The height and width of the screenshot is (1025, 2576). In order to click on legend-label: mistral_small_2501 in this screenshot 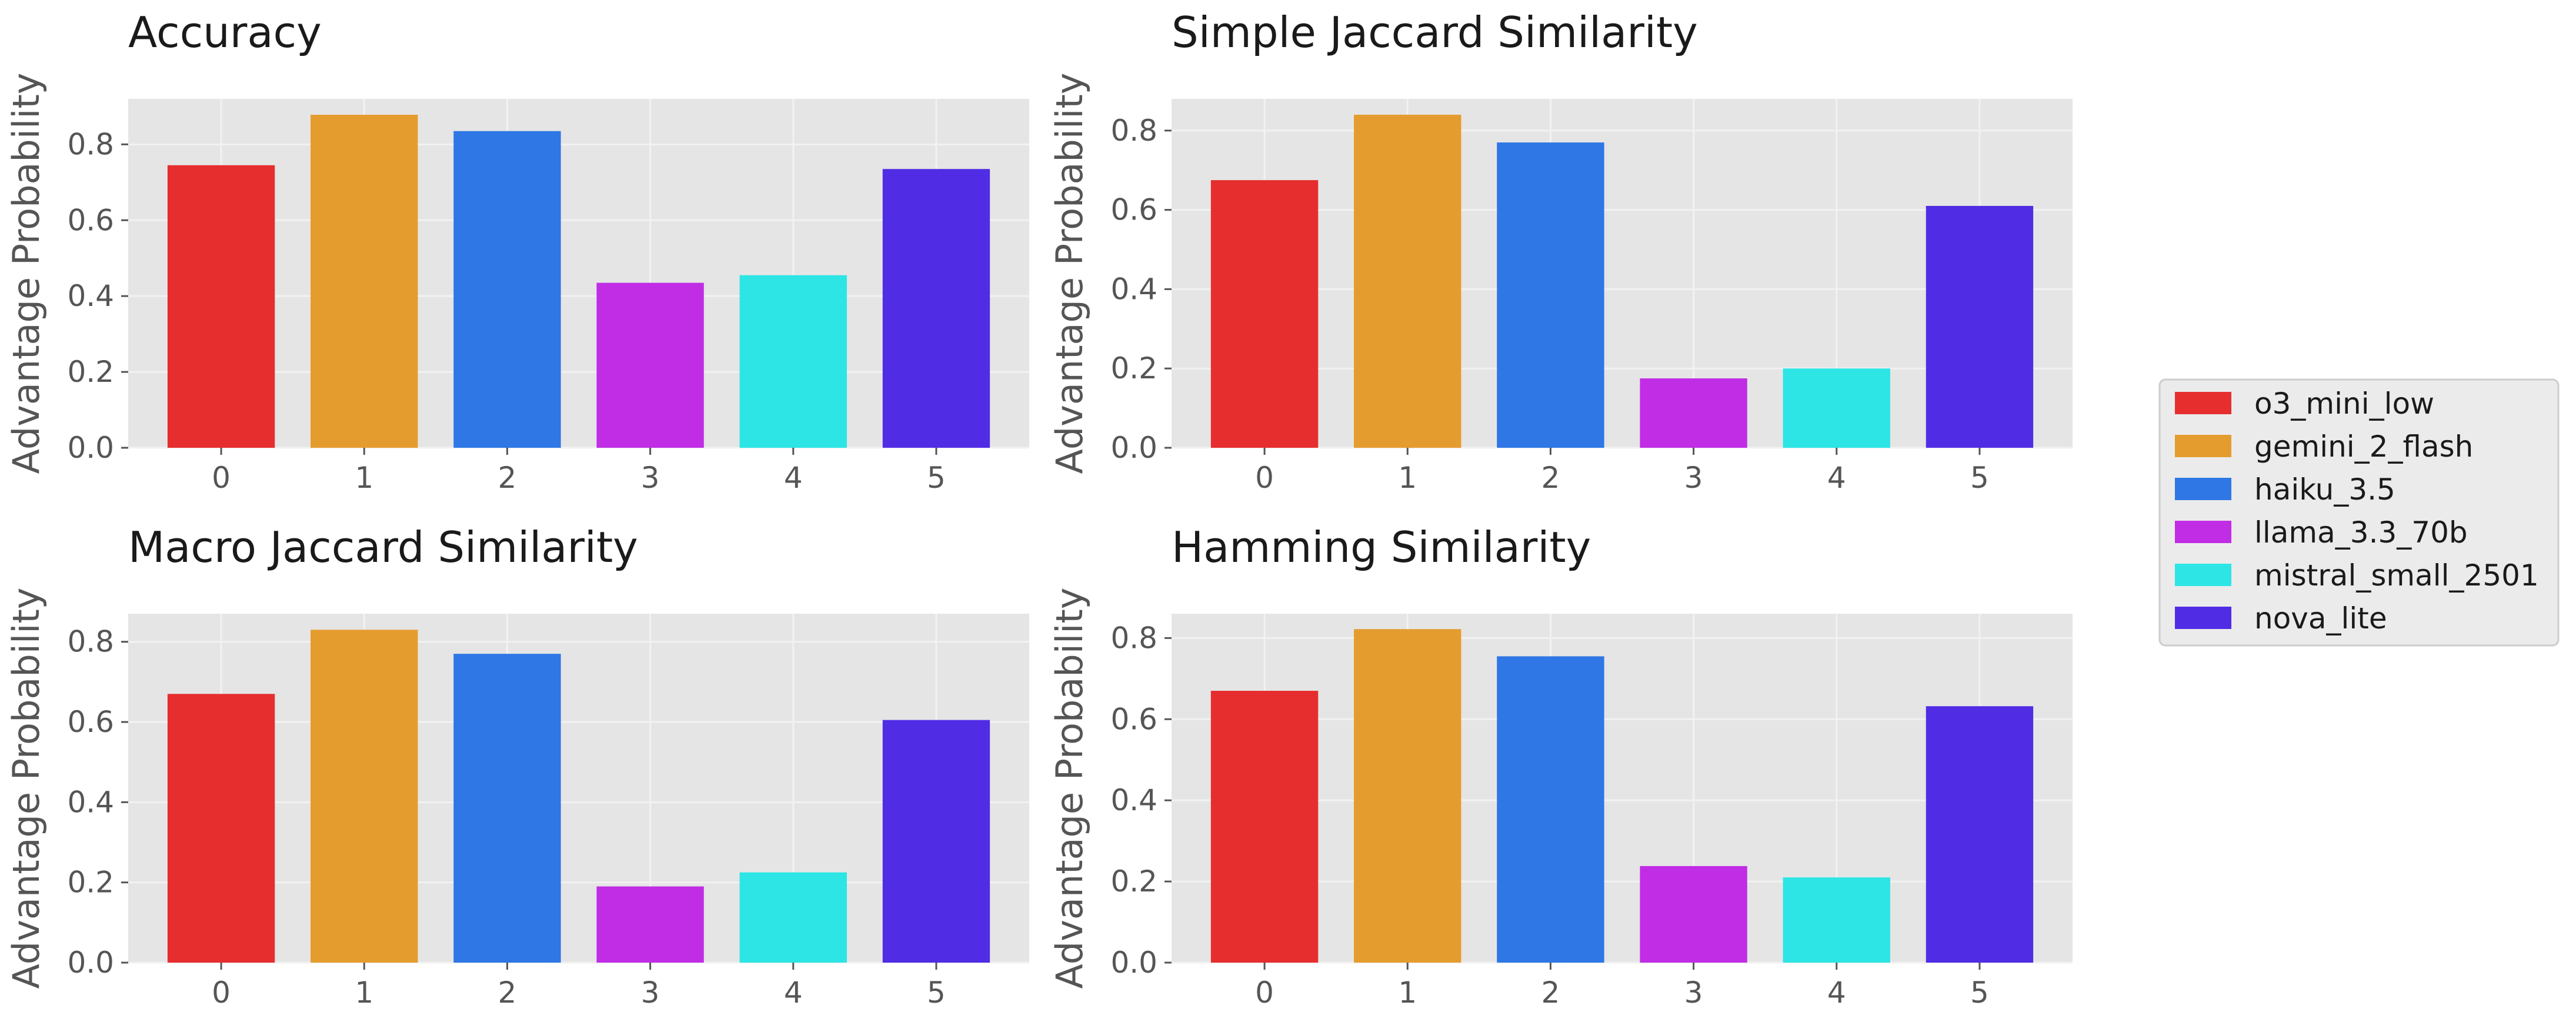, I will do `click(2396, 575)`.